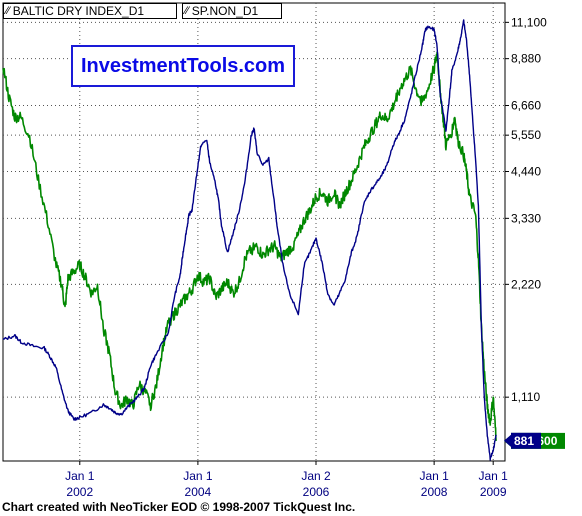 This screenshot has width=582, height=516. What do you see at coordinates (526, 59) in the screenshot?
I see `y-tick-label: 8,880` at bounding box center [526, 59].